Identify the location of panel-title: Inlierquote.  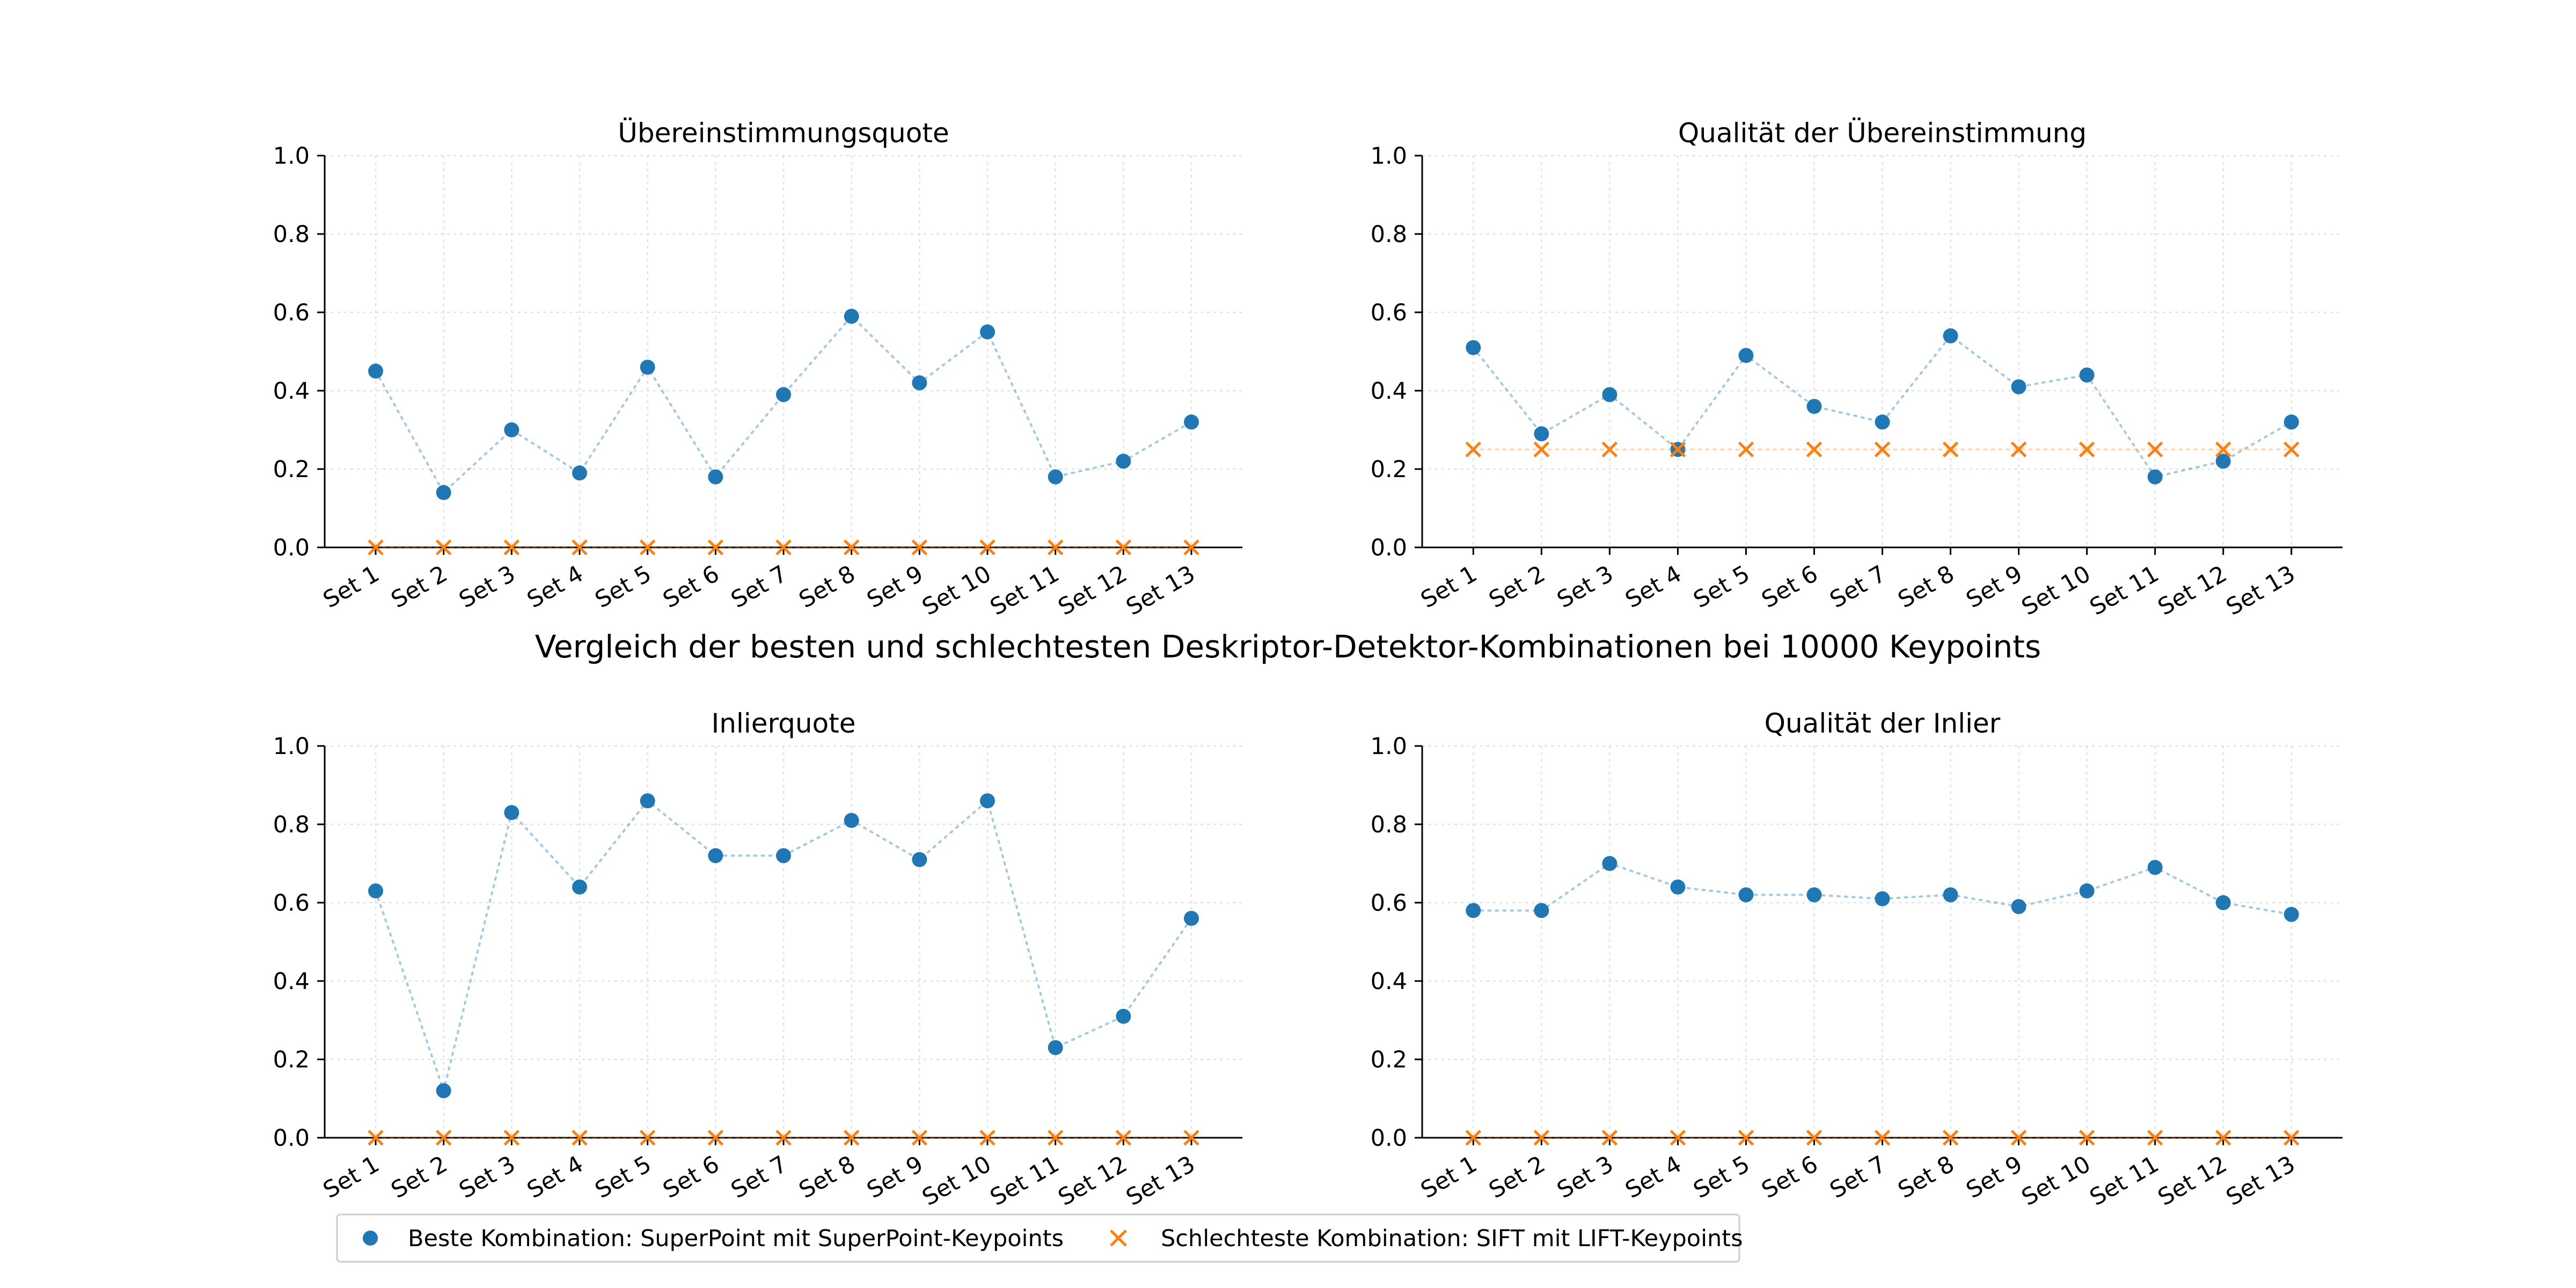
(783, 723).